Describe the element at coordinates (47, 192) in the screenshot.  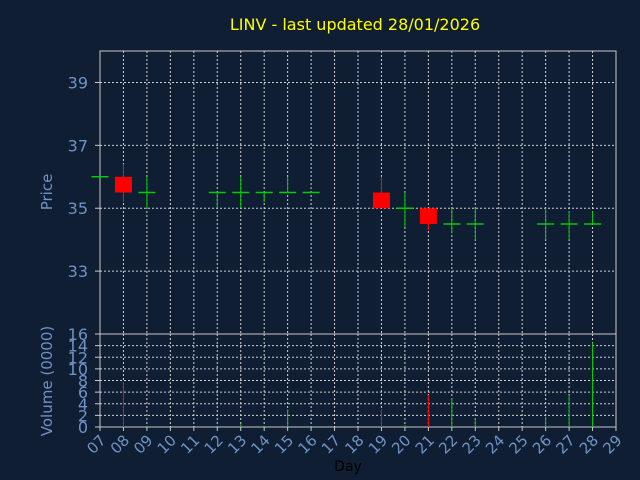
I see `price-axis-label: Price` at that location.